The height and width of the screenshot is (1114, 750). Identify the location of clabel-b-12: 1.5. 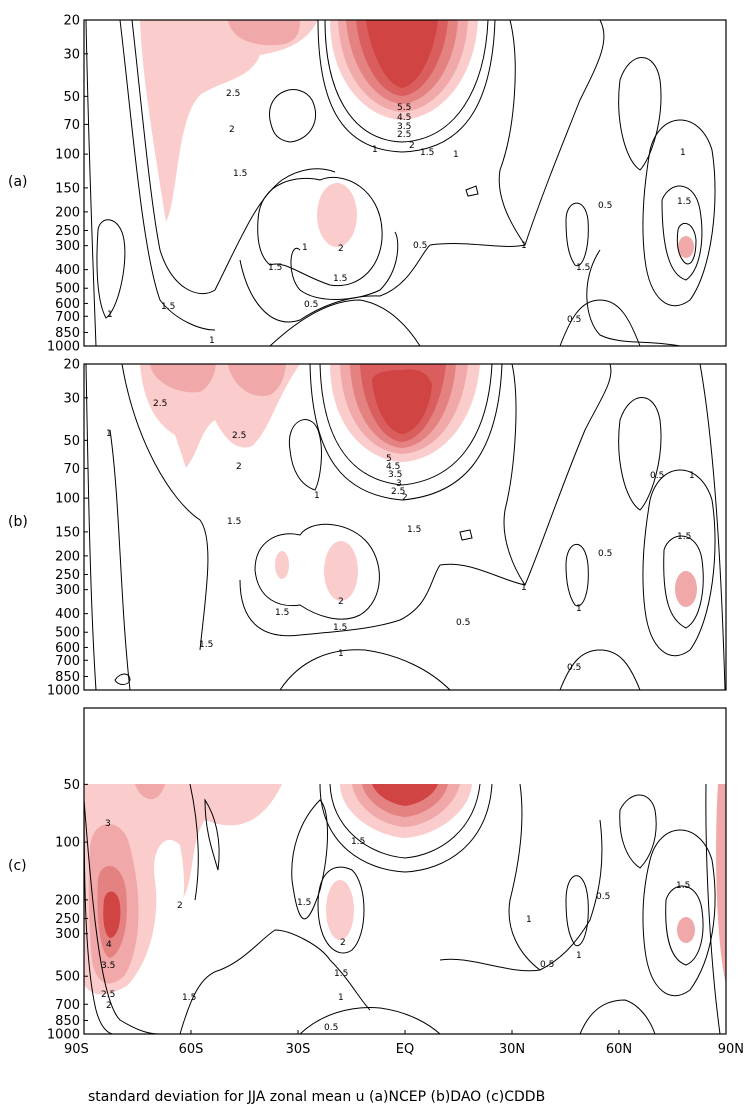
(282, 613).